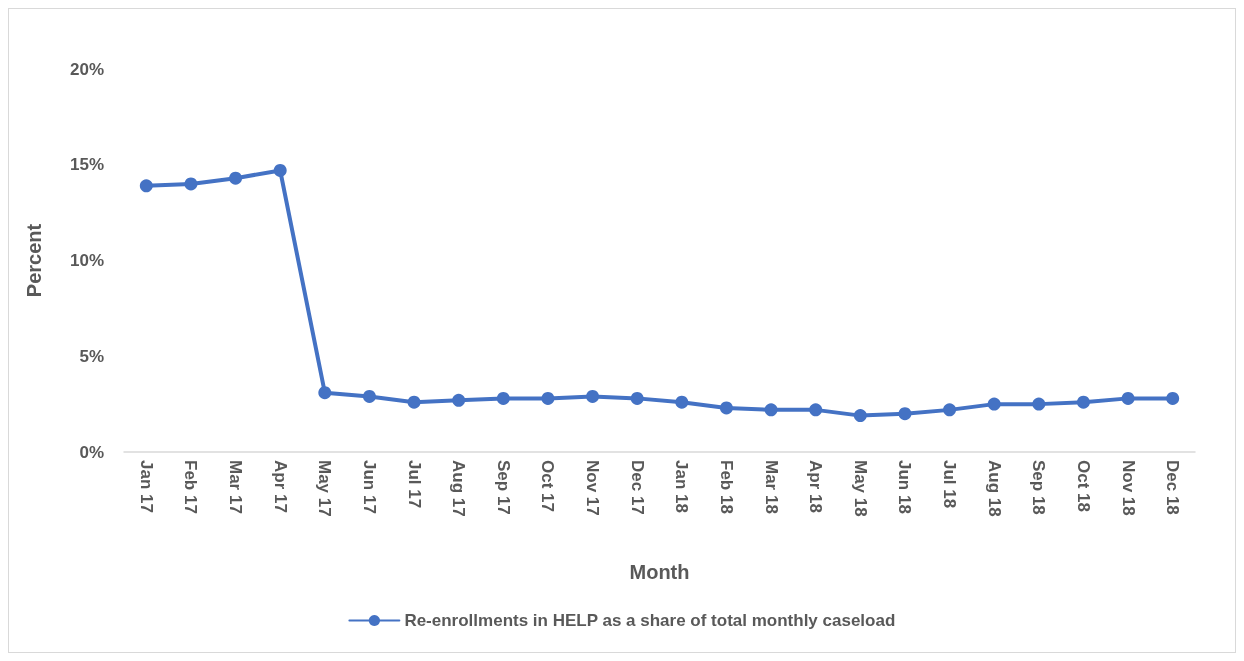 The image size is (1244, 661). I want to click on x-tick-label: Apr 18, so click(816, 486).